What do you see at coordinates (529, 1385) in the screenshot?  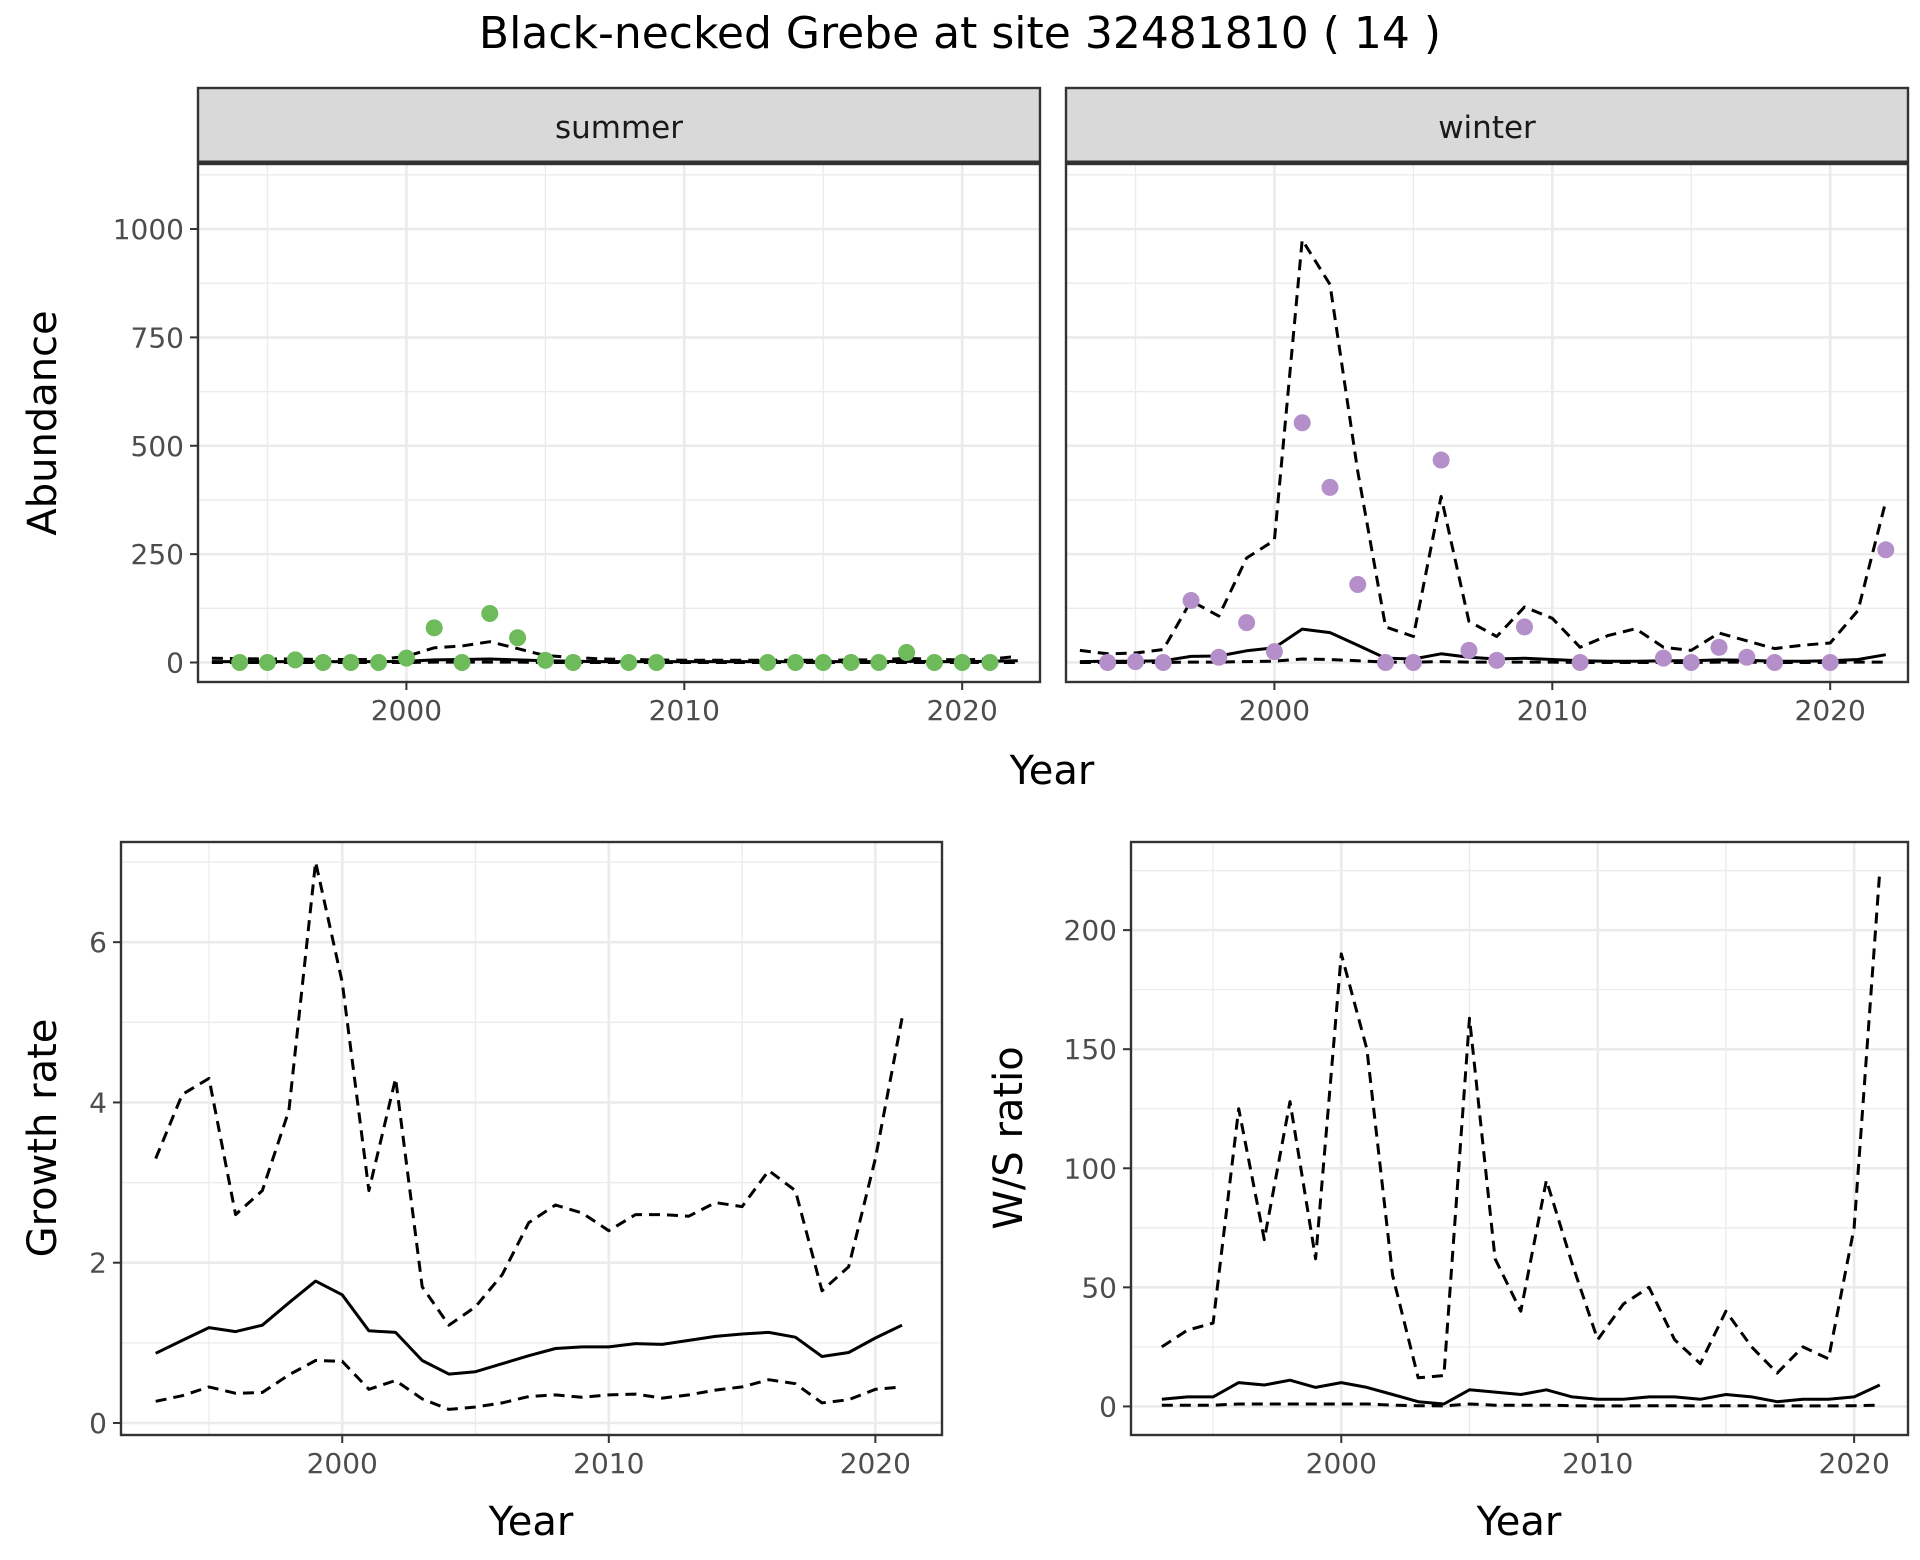 I see `growth-lower-bound-line` at bounding box center [529, 1385].